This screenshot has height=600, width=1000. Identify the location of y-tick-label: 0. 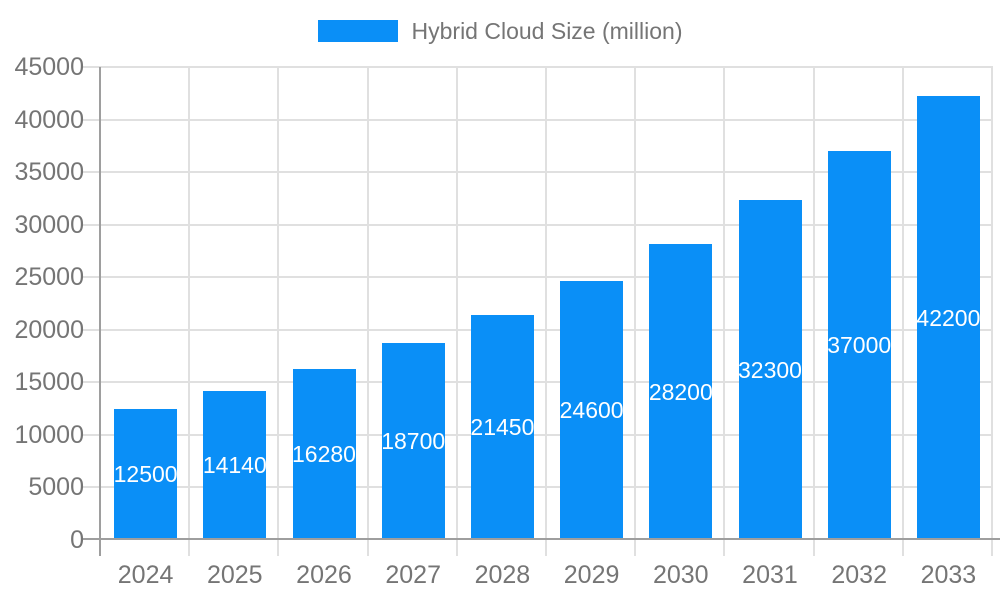
(77, 540).